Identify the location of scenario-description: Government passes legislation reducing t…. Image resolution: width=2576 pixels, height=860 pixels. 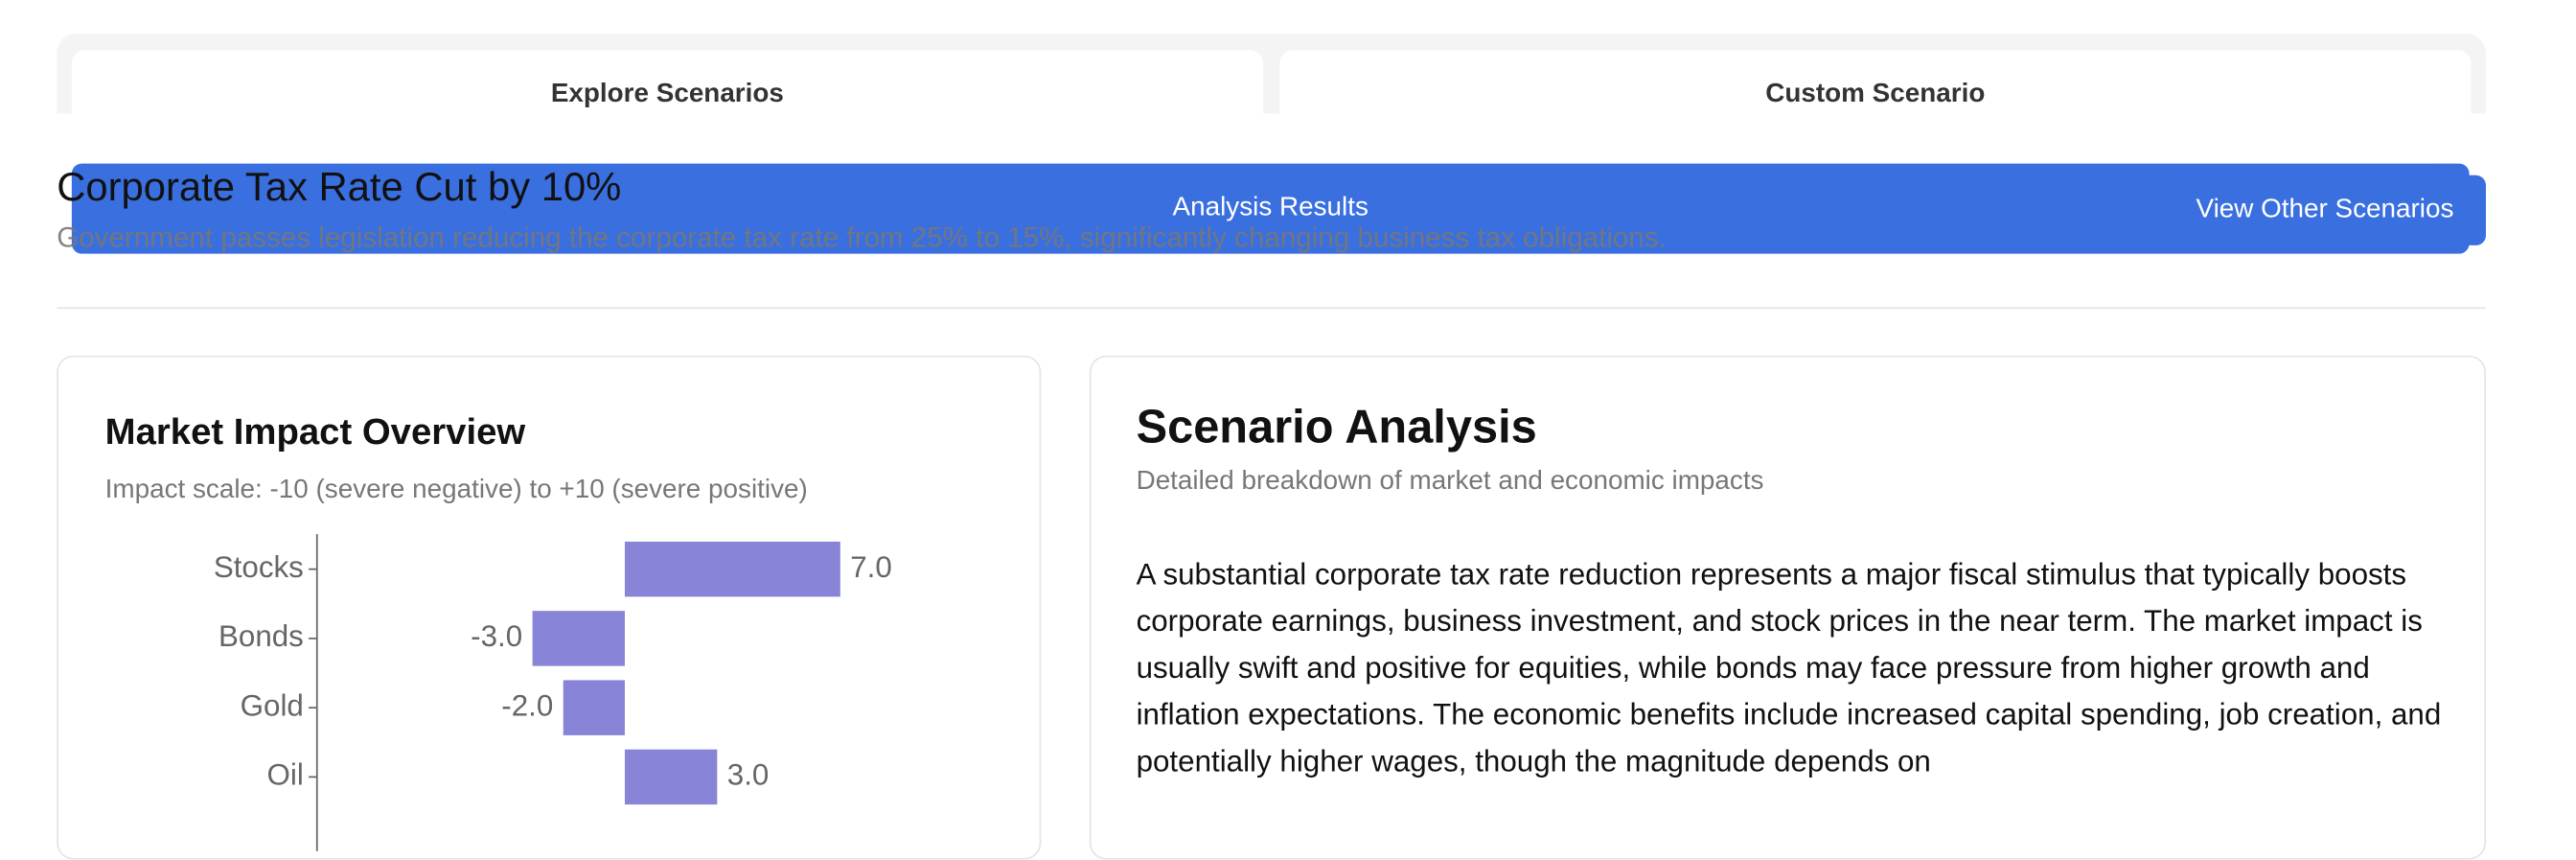
(862, 237).